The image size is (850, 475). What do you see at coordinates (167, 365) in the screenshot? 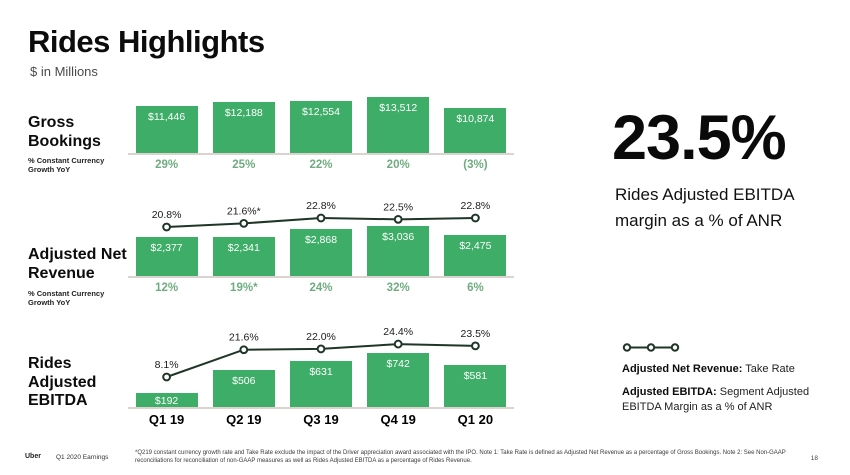
I see `line-point-label: 8.1%` at bounding box center [167, 365].